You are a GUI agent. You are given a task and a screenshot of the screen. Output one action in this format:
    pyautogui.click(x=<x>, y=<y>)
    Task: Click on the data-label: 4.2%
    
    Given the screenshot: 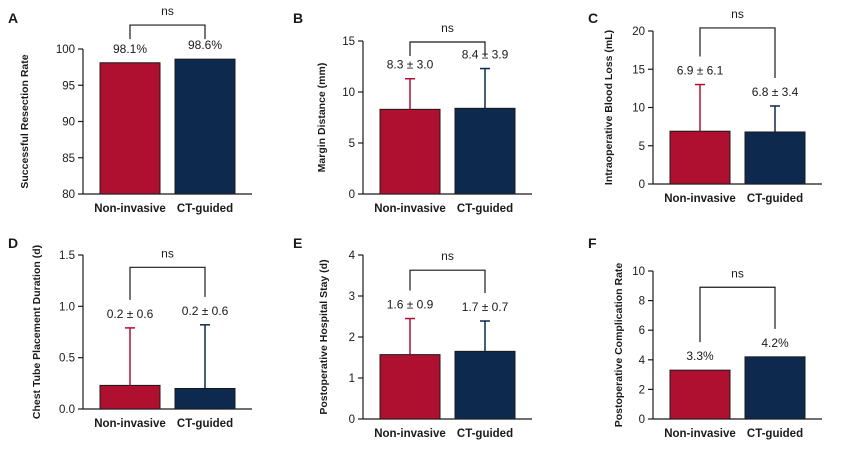 What is the action you would take?
    pyautogui.click(x=775, y=343)
    